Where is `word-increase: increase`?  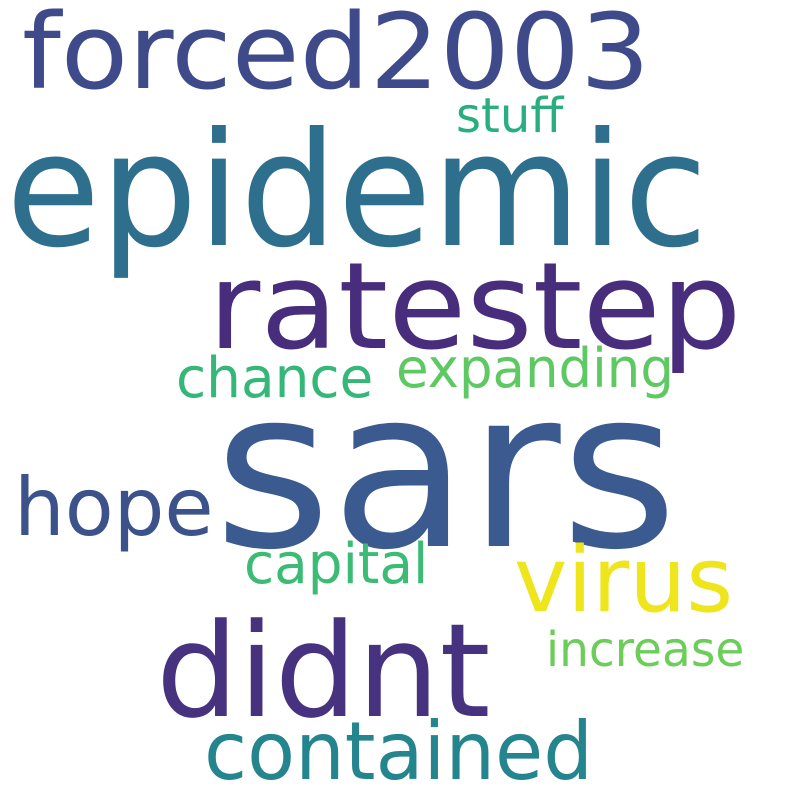
word-increase: increase is located at coordinates (645, 650).